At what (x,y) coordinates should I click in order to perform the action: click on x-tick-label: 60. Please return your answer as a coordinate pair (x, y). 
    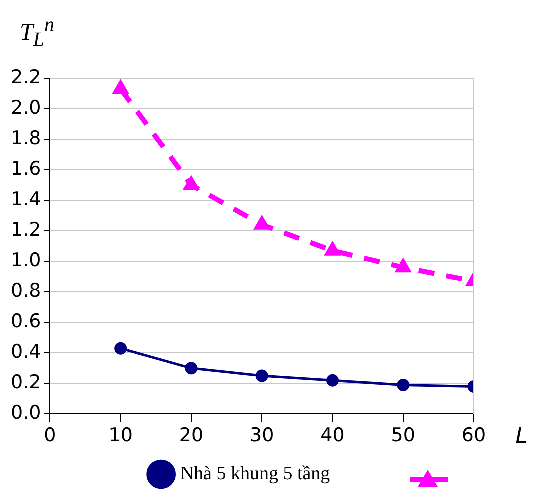
    Looking at the image, I should click on (474, 435).